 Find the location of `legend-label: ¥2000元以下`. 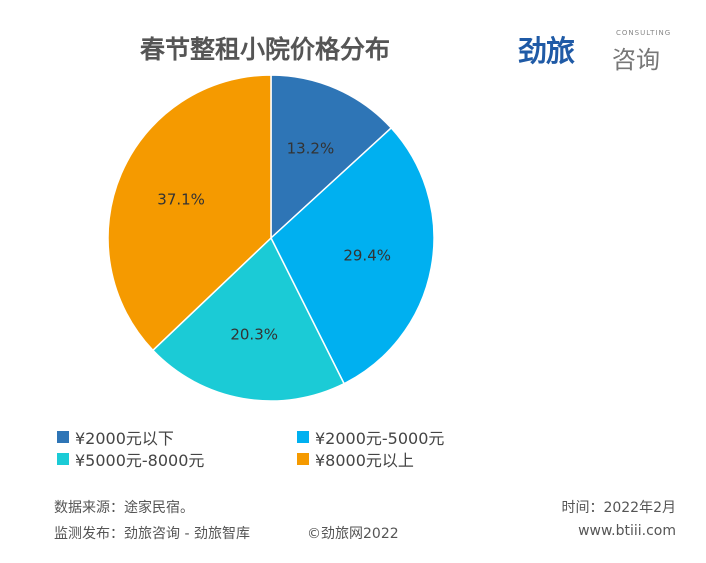

legend-label: ¥2000元以下 is located at coordinates (124, 438).